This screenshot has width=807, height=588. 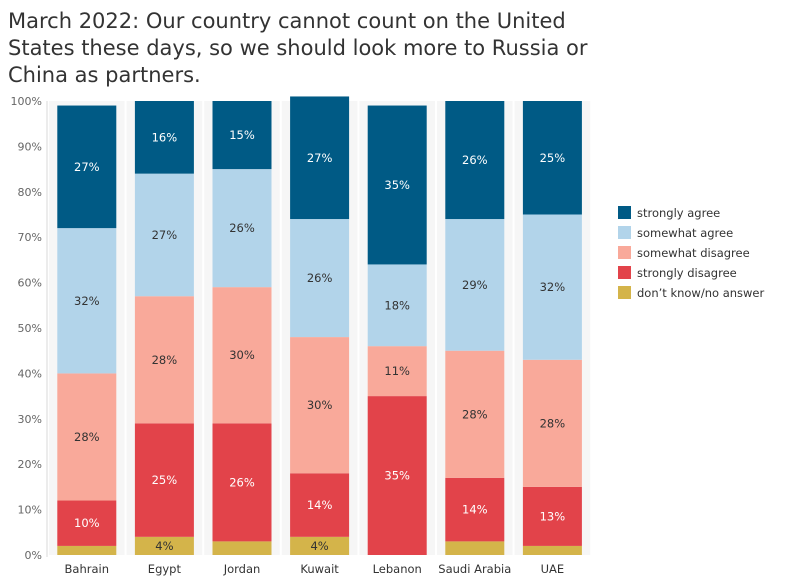 I want to click on y-tick-label: 10%, so click(x=30, y=510).